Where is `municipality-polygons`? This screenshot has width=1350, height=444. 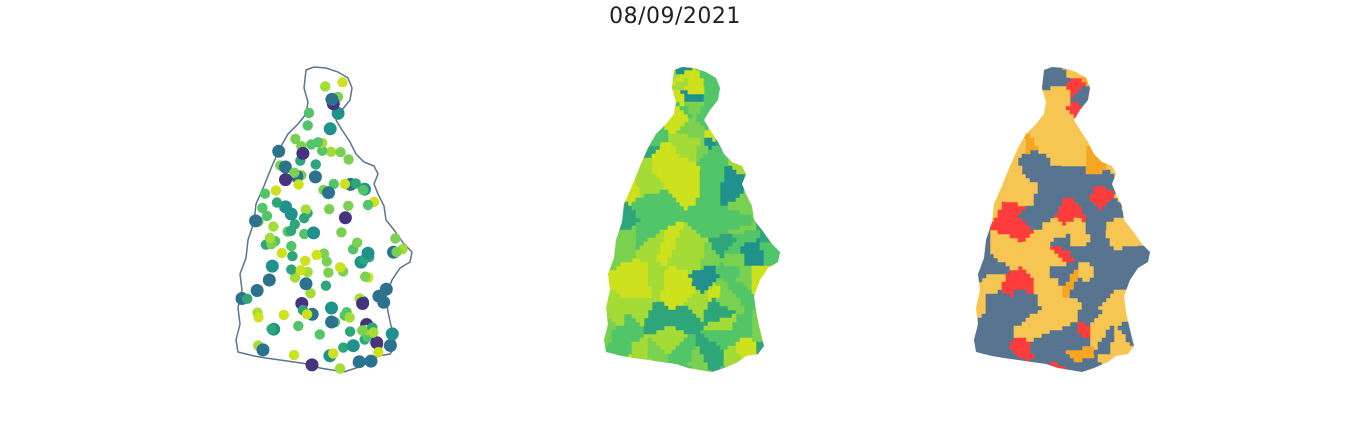 municipality-polygons is located at coordinates (692, 219).